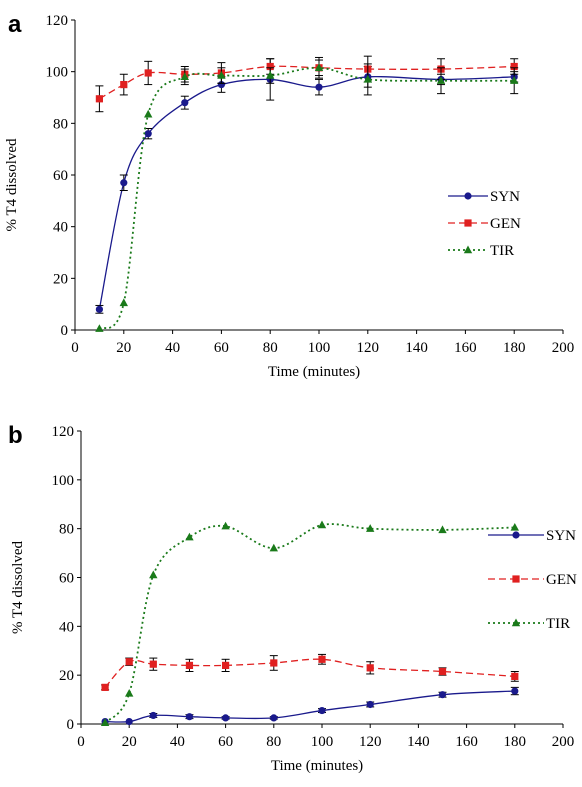  What do you see at coordinates (172, 348) in the screenshot?
I see `x-tick-label: 40` at bounding box center [172, 348].